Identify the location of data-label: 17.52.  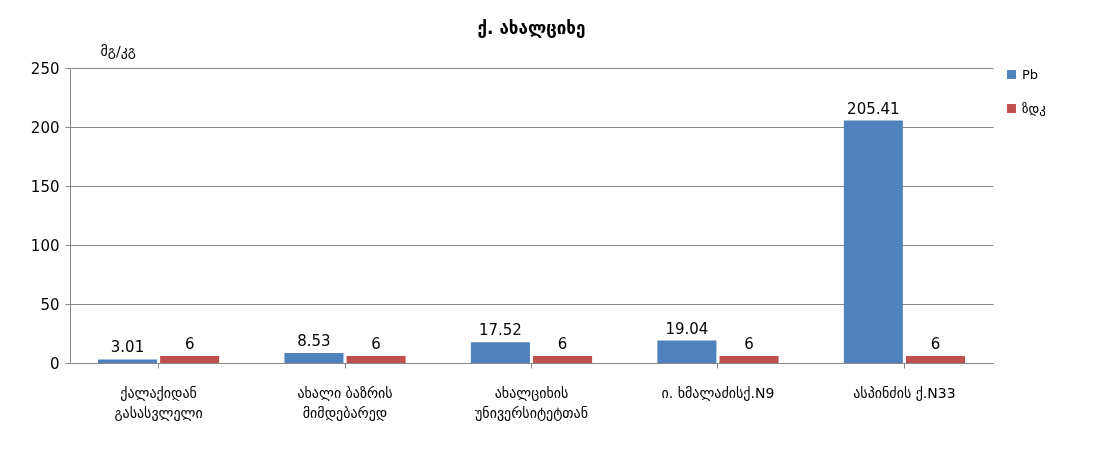
(500, 330).